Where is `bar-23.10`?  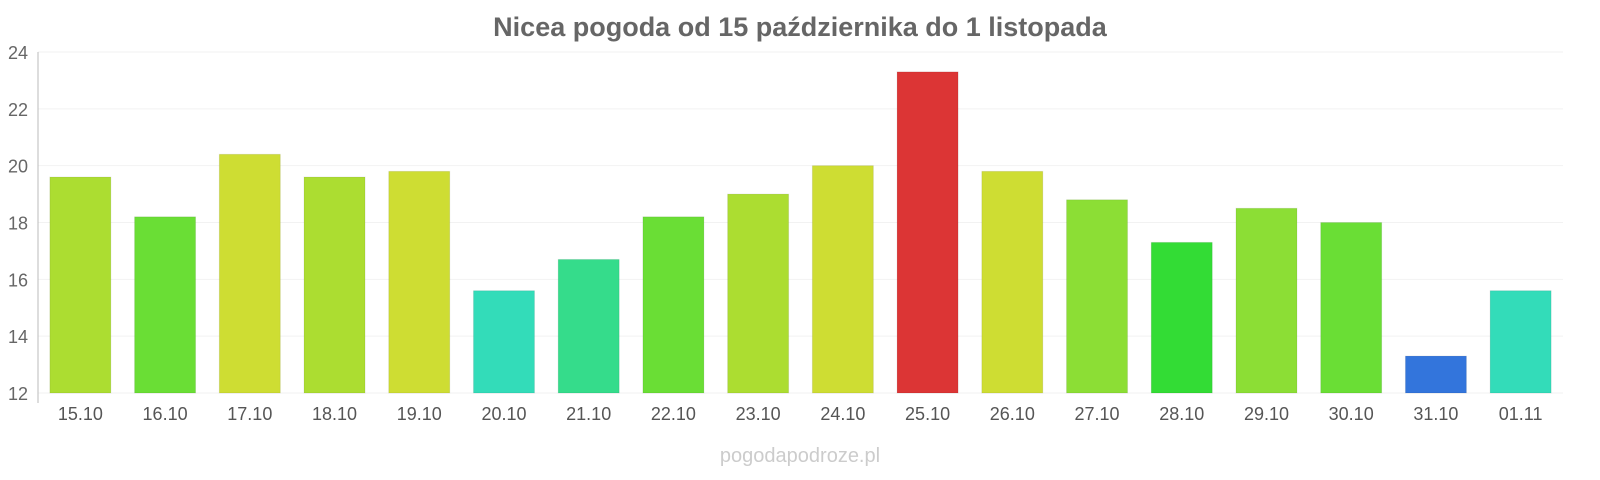
bar-23.10 is located at coordinates (758, 293).